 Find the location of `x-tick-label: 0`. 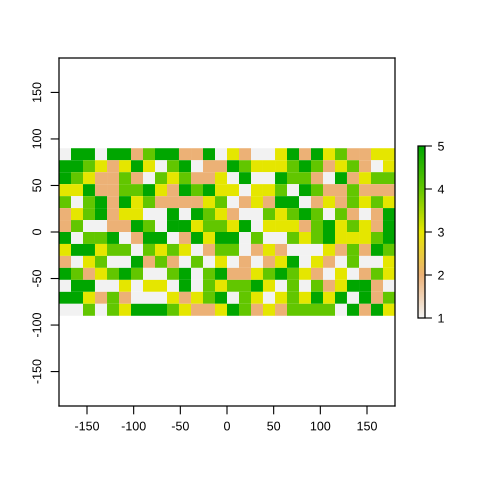

x-tick-label: 0 is located at coordinates (227, 426).